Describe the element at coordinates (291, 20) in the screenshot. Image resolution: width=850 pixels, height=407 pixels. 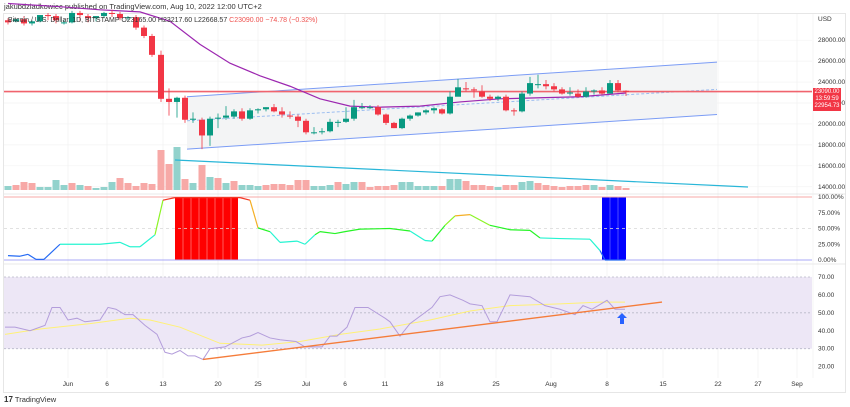
I see `change-value: −74.78 (−0.32%)` at that location.